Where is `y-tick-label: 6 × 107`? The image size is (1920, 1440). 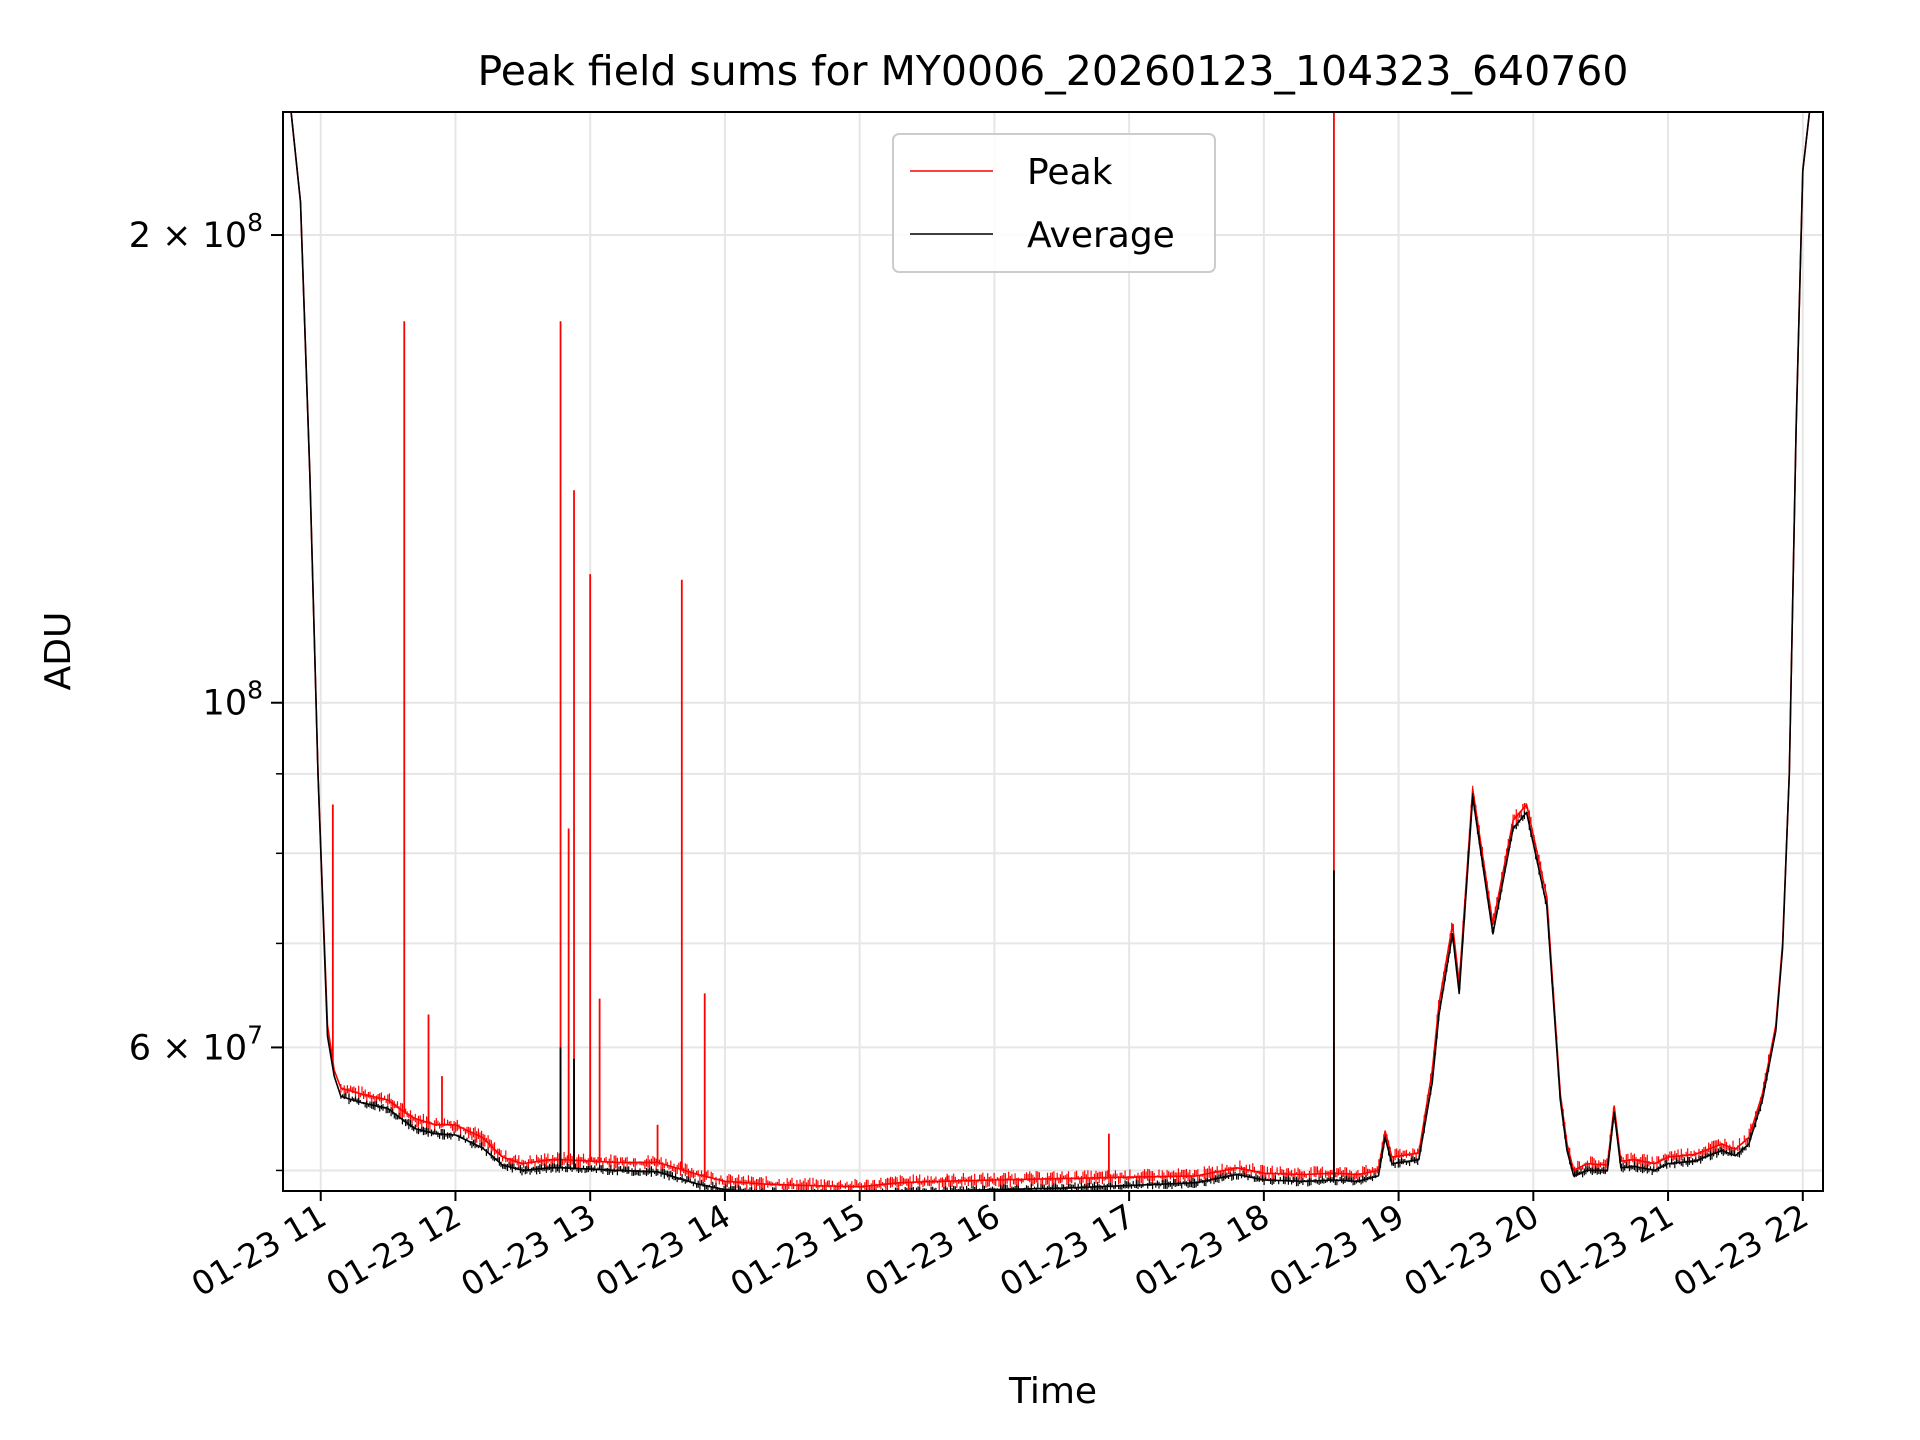 y-tick-label: 6 × 107 is located at coordinates (196, 1044).